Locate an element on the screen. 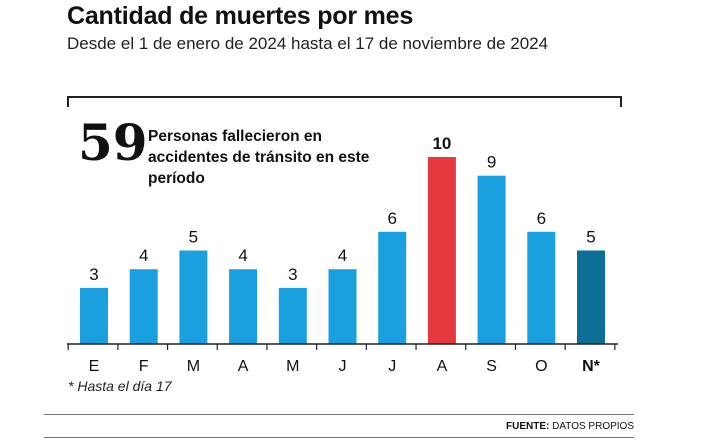 Image resolution: width=708 pixels, height=443 pixels. category-label-6: J is located at coordinates (343, 366).